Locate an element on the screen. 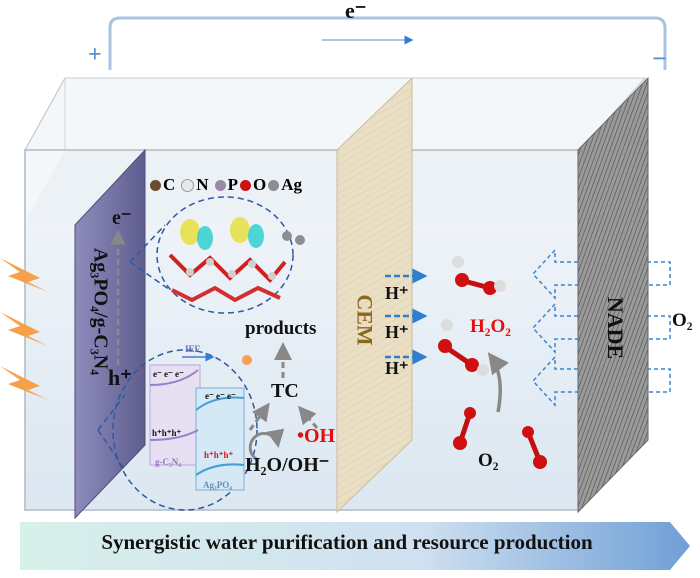 The image size is (700, 578). proton-transfer-arrows is located at coordinates (406, 316).